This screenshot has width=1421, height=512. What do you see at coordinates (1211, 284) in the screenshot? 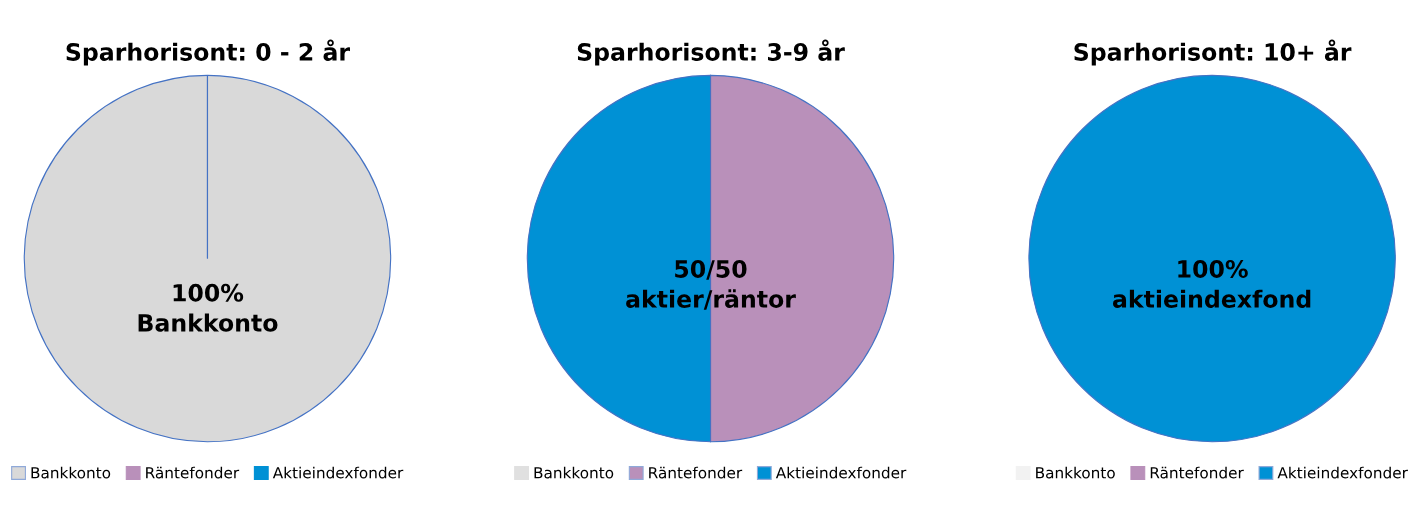
I see `text: 100% aktieindexfond` at bounding box center [1211, 284].